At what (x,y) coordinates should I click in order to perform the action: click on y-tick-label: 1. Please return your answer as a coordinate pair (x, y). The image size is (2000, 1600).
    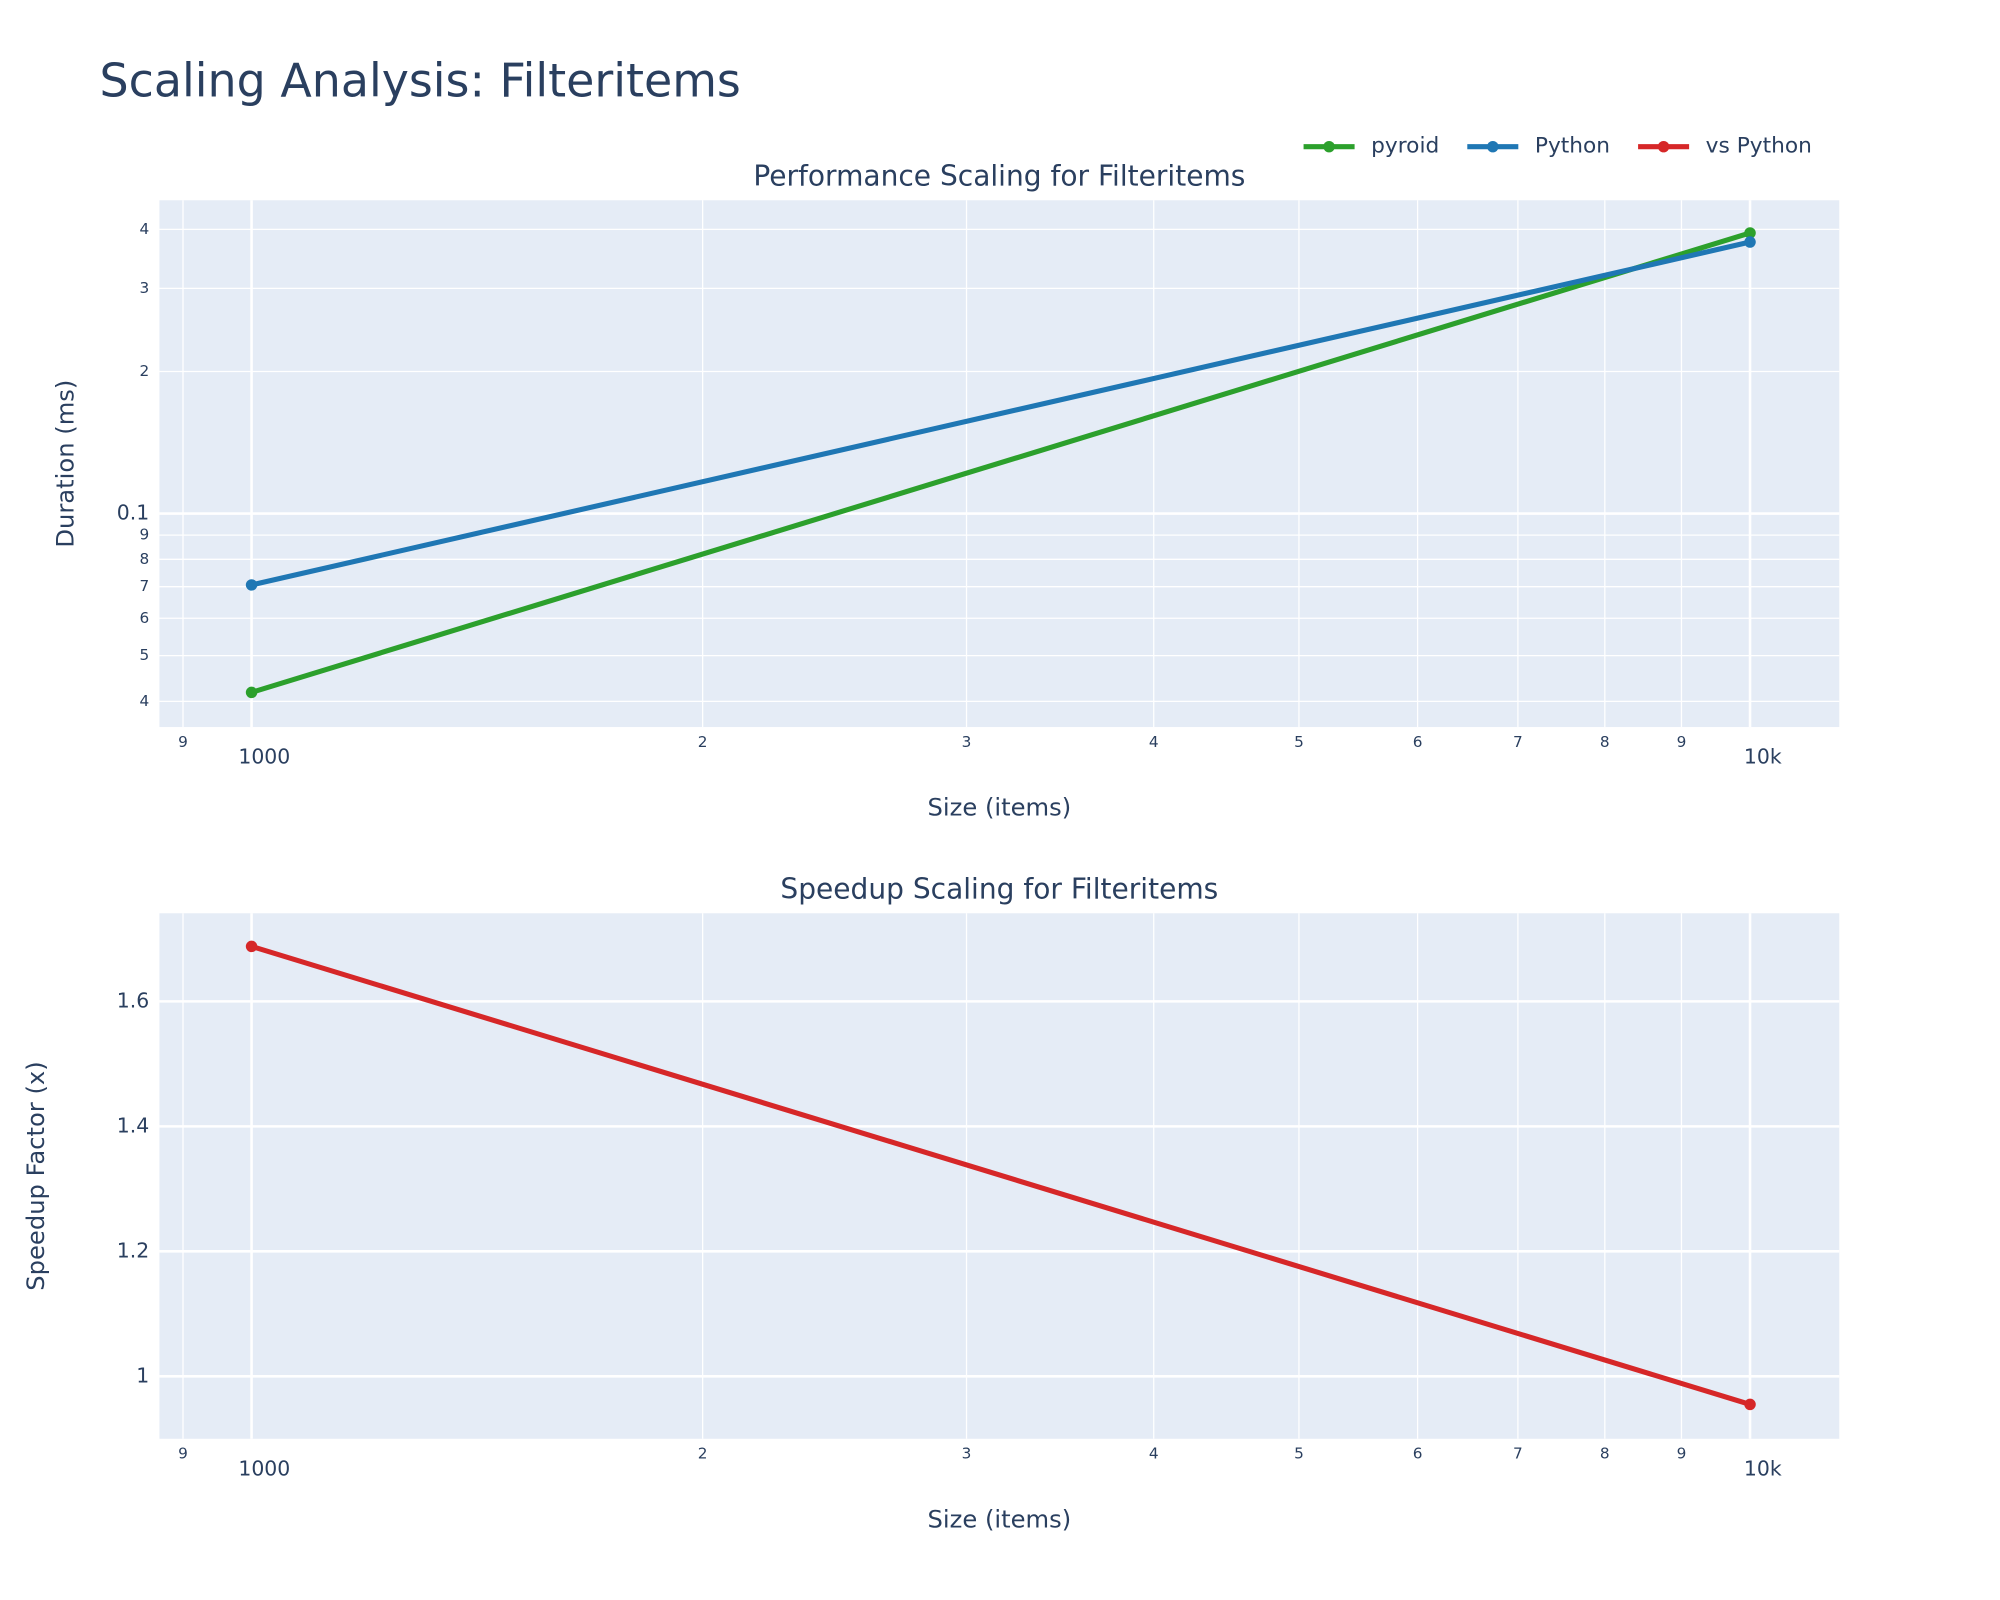
    Looking at the image, I should click on (142, 1375).